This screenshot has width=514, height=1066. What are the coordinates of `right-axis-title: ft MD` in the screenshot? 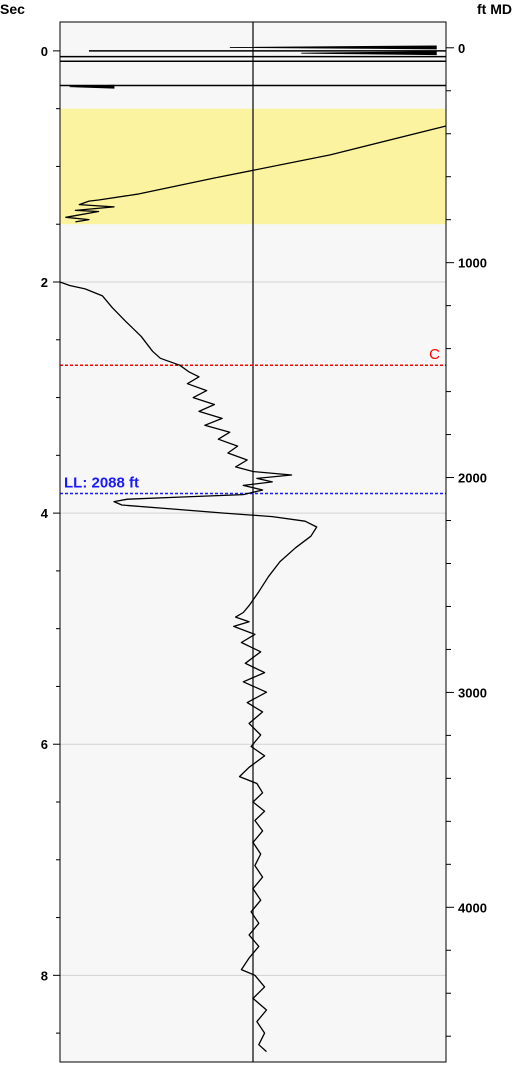 It's located at (494, 9).